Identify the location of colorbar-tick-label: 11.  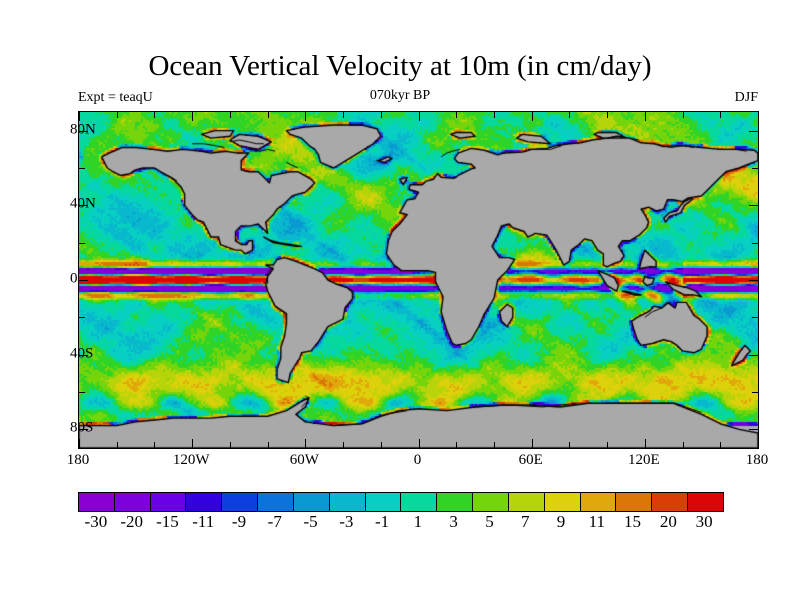
(596, 521).